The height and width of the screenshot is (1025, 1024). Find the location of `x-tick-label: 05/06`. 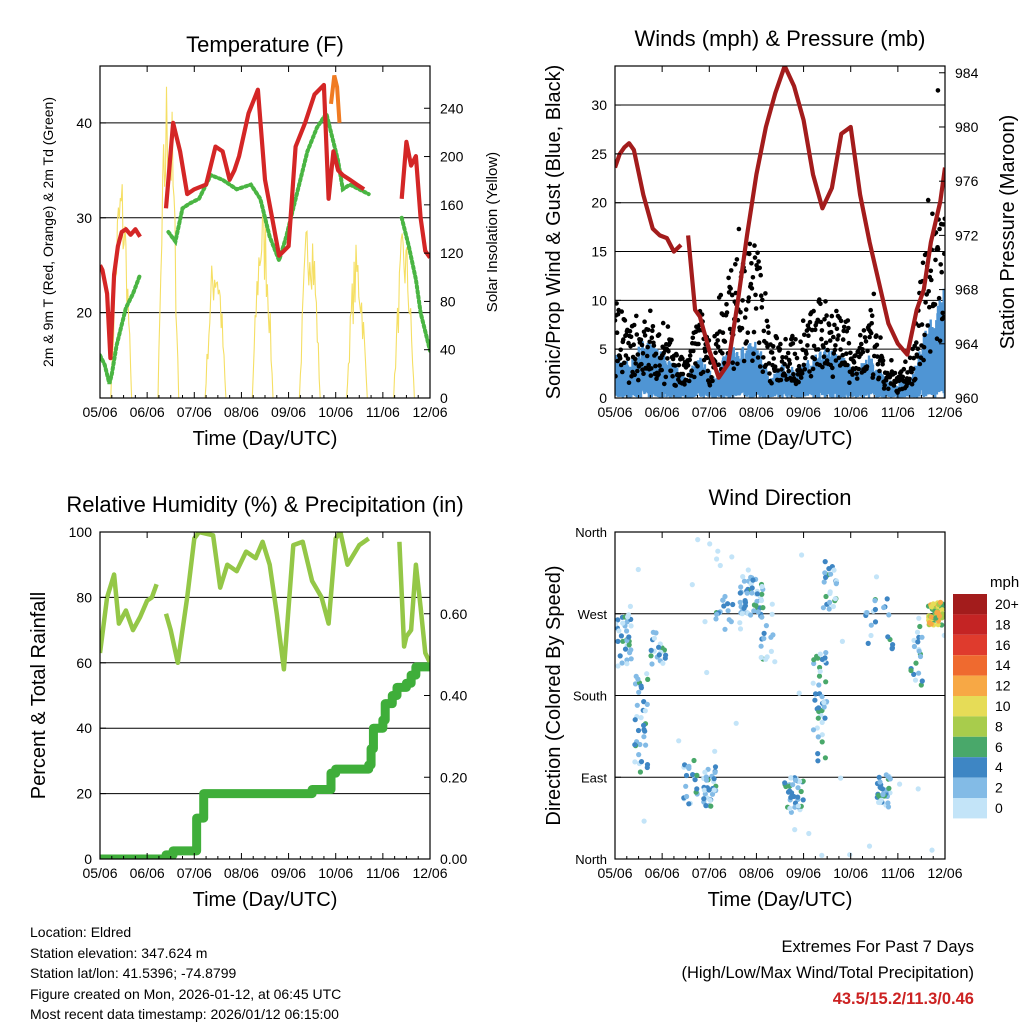

x-tick-label: 05/06 is located at coordinates (99, 412).